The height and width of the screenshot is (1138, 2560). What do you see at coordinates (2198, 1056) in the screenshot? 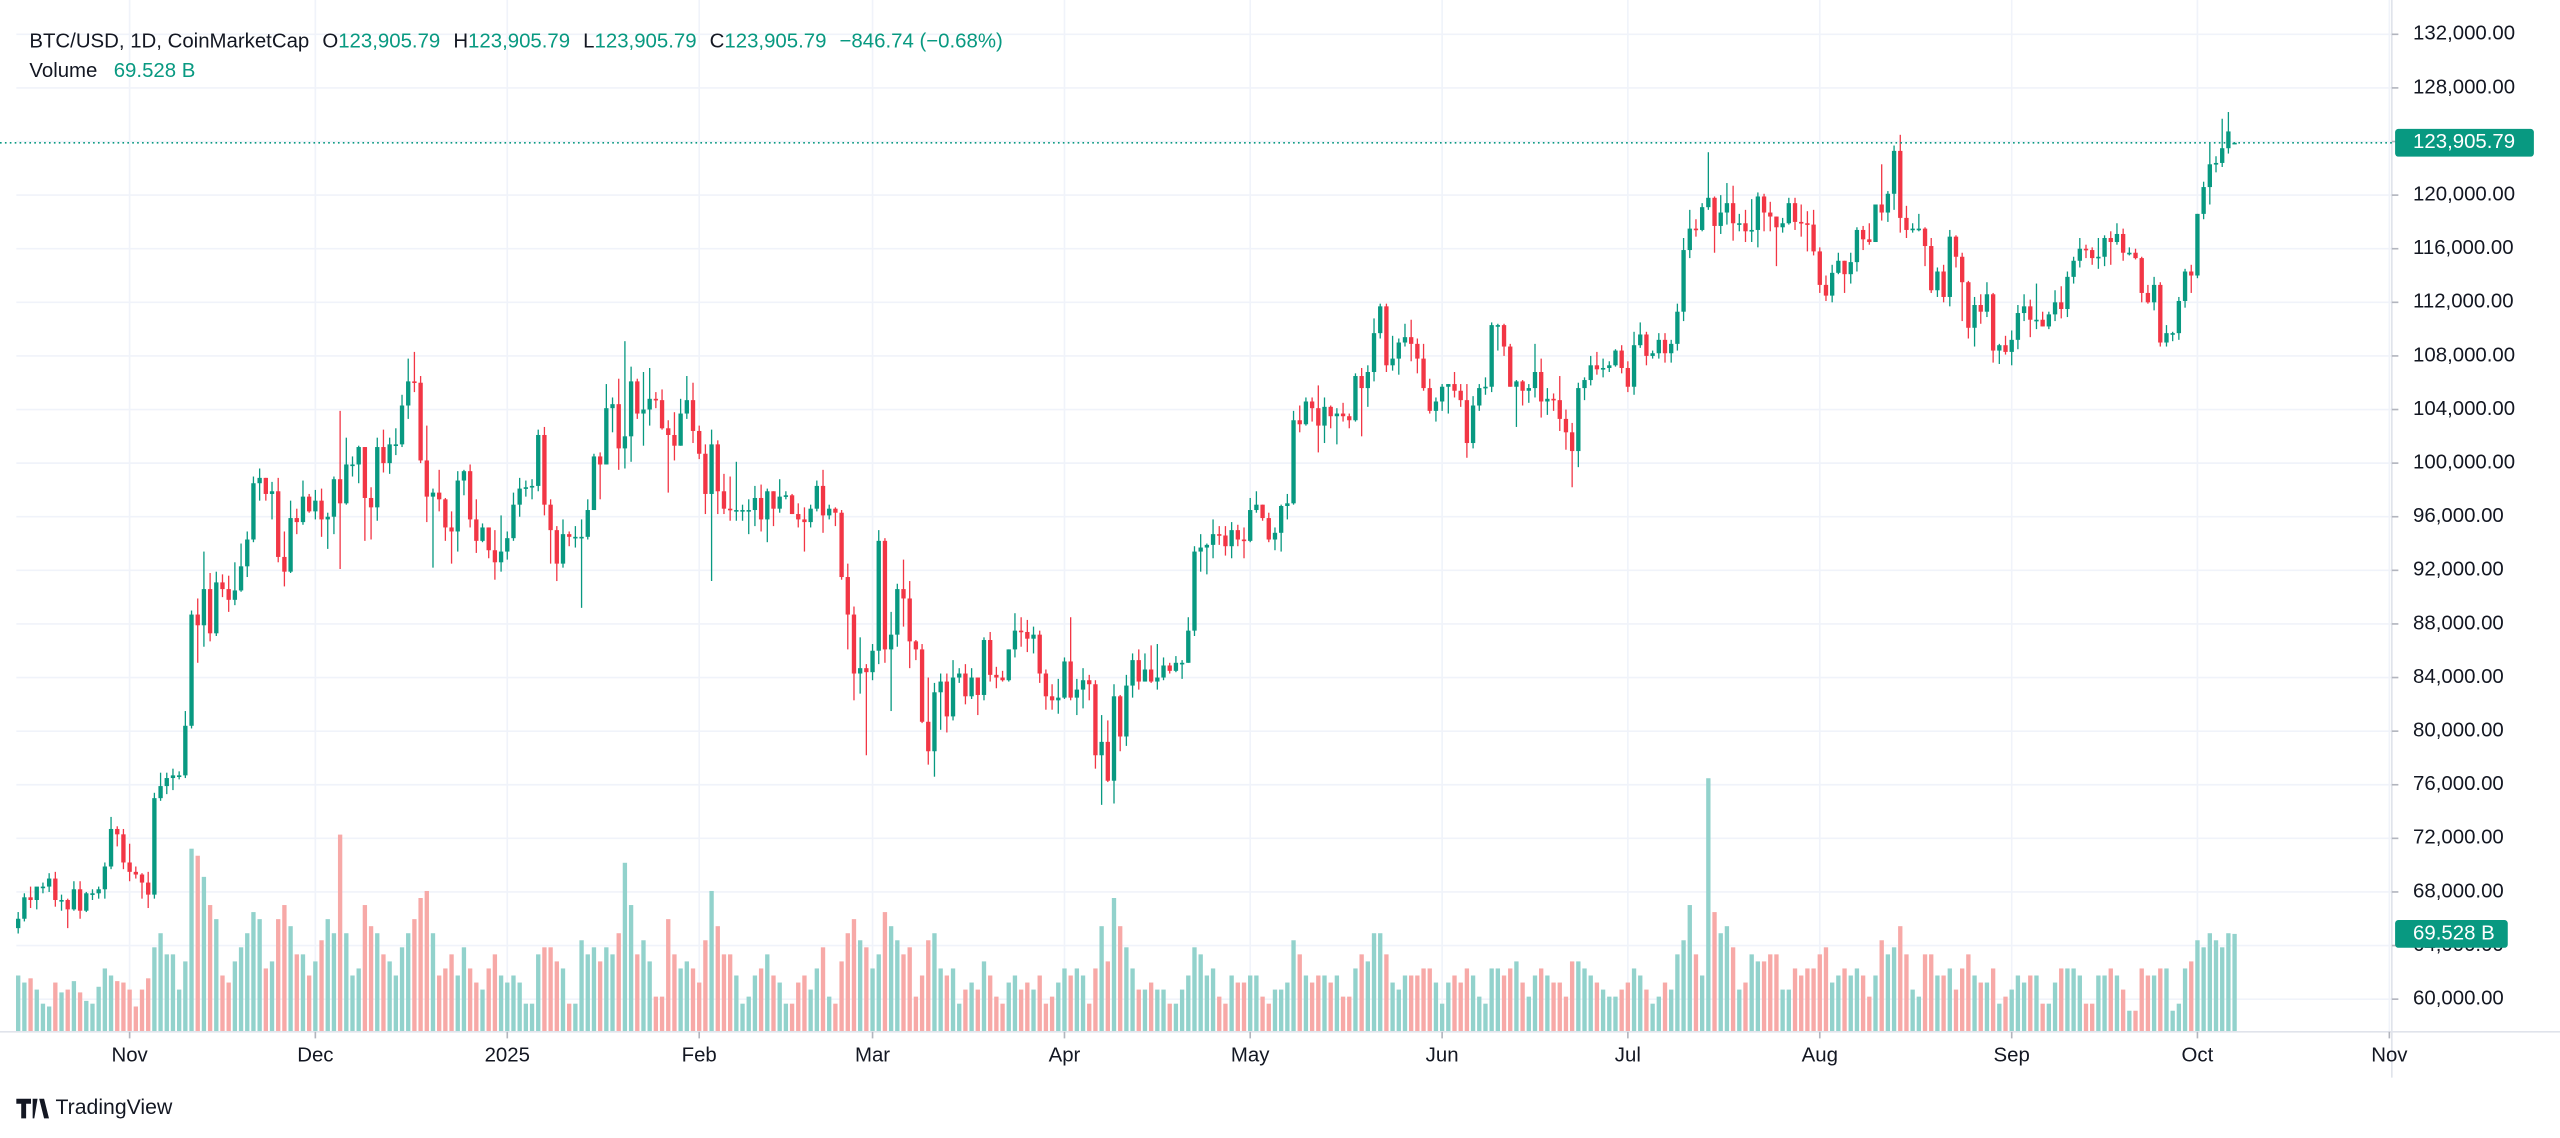
I see `x-tick-label: Oct` at bounding box center [2198, 1056].